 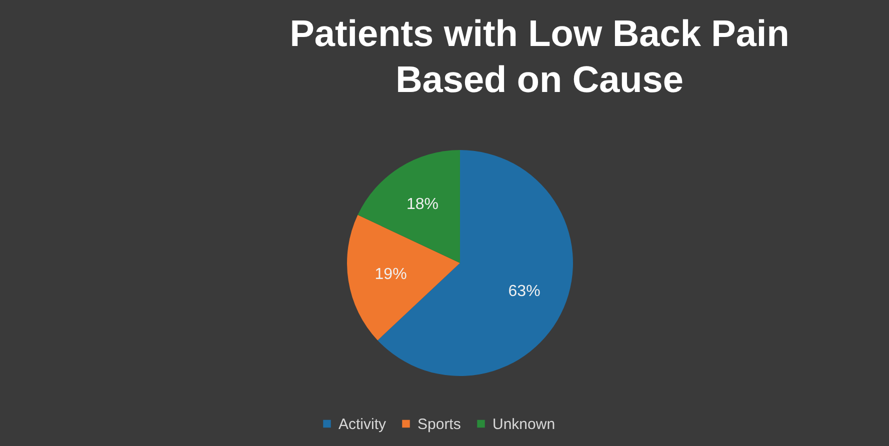 I want to click on chart-title: Patients with Low Back Pain Based on Cause, so click(x=540, y=56).